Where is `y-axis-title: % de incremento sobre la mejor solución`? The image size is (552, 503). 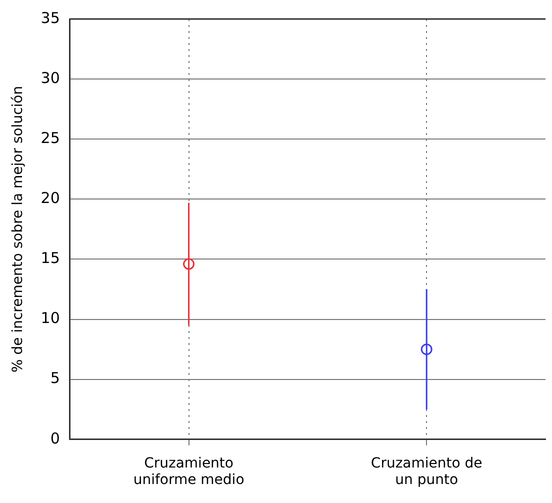
y-axis-title: % de incremento sobre la mejor solución is located at coordinates (18, 229).